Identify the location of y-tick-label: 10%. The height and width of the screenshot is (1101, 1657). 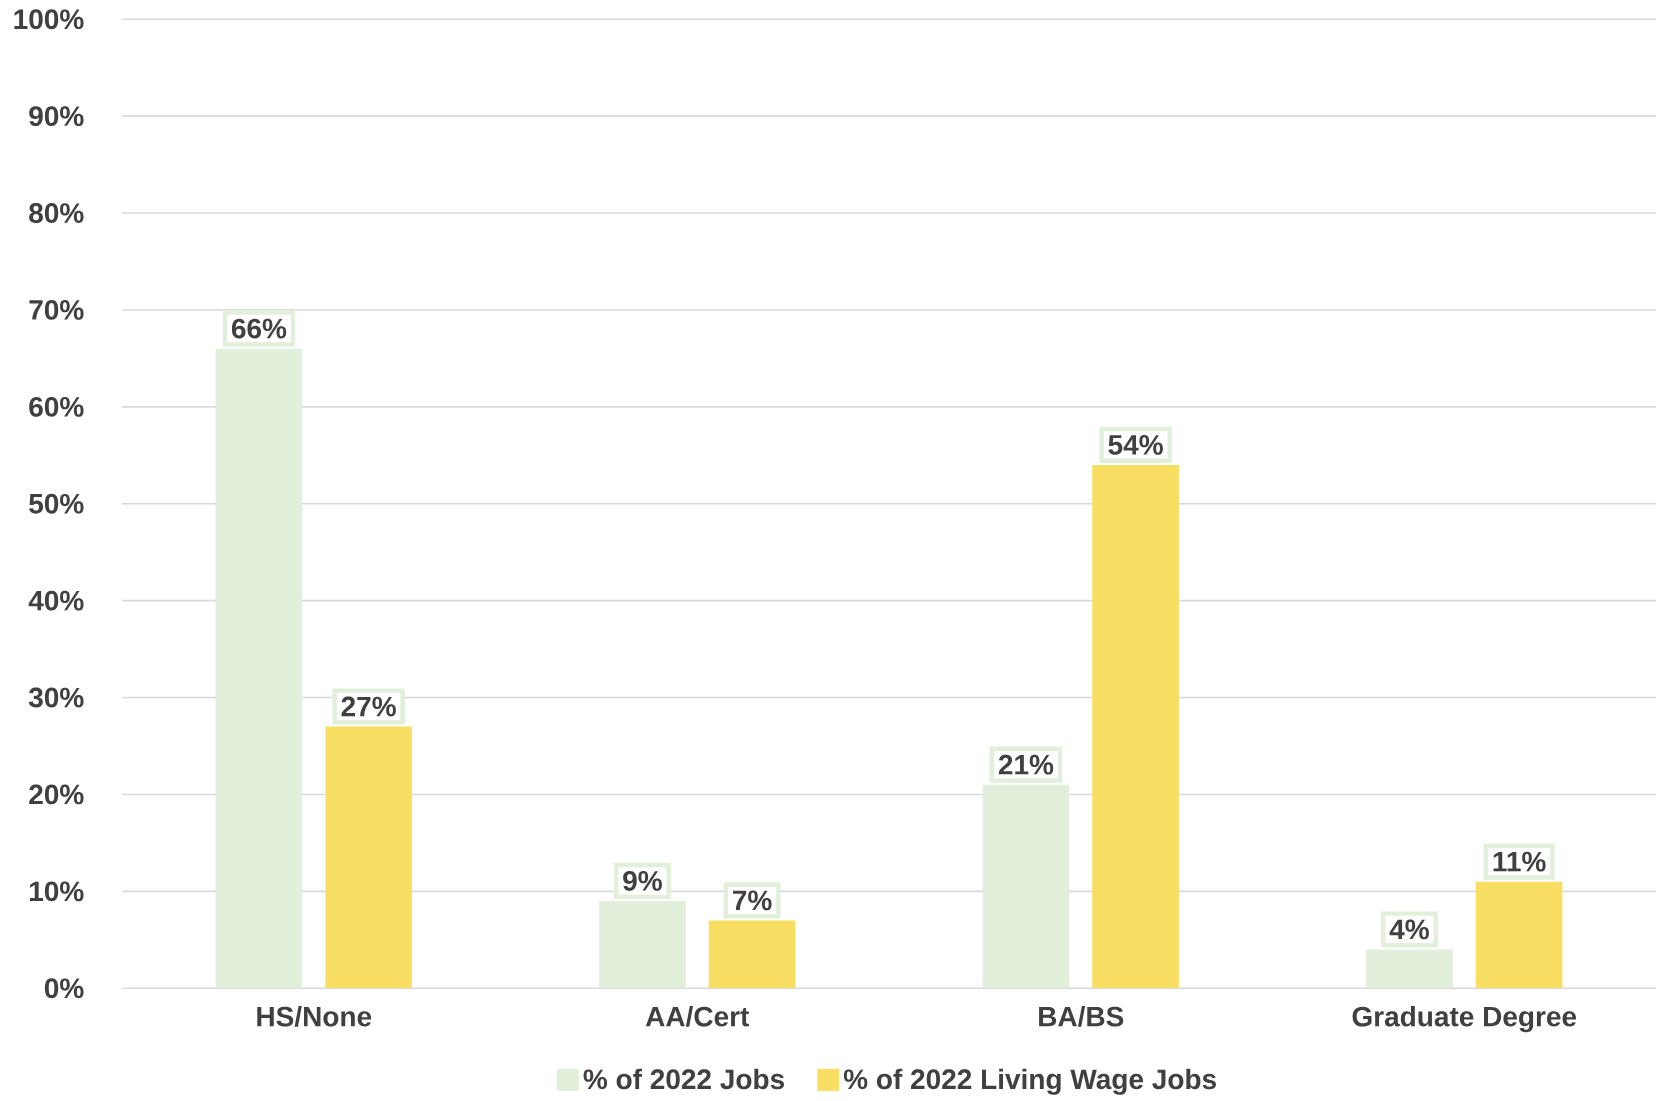
(56, 891).